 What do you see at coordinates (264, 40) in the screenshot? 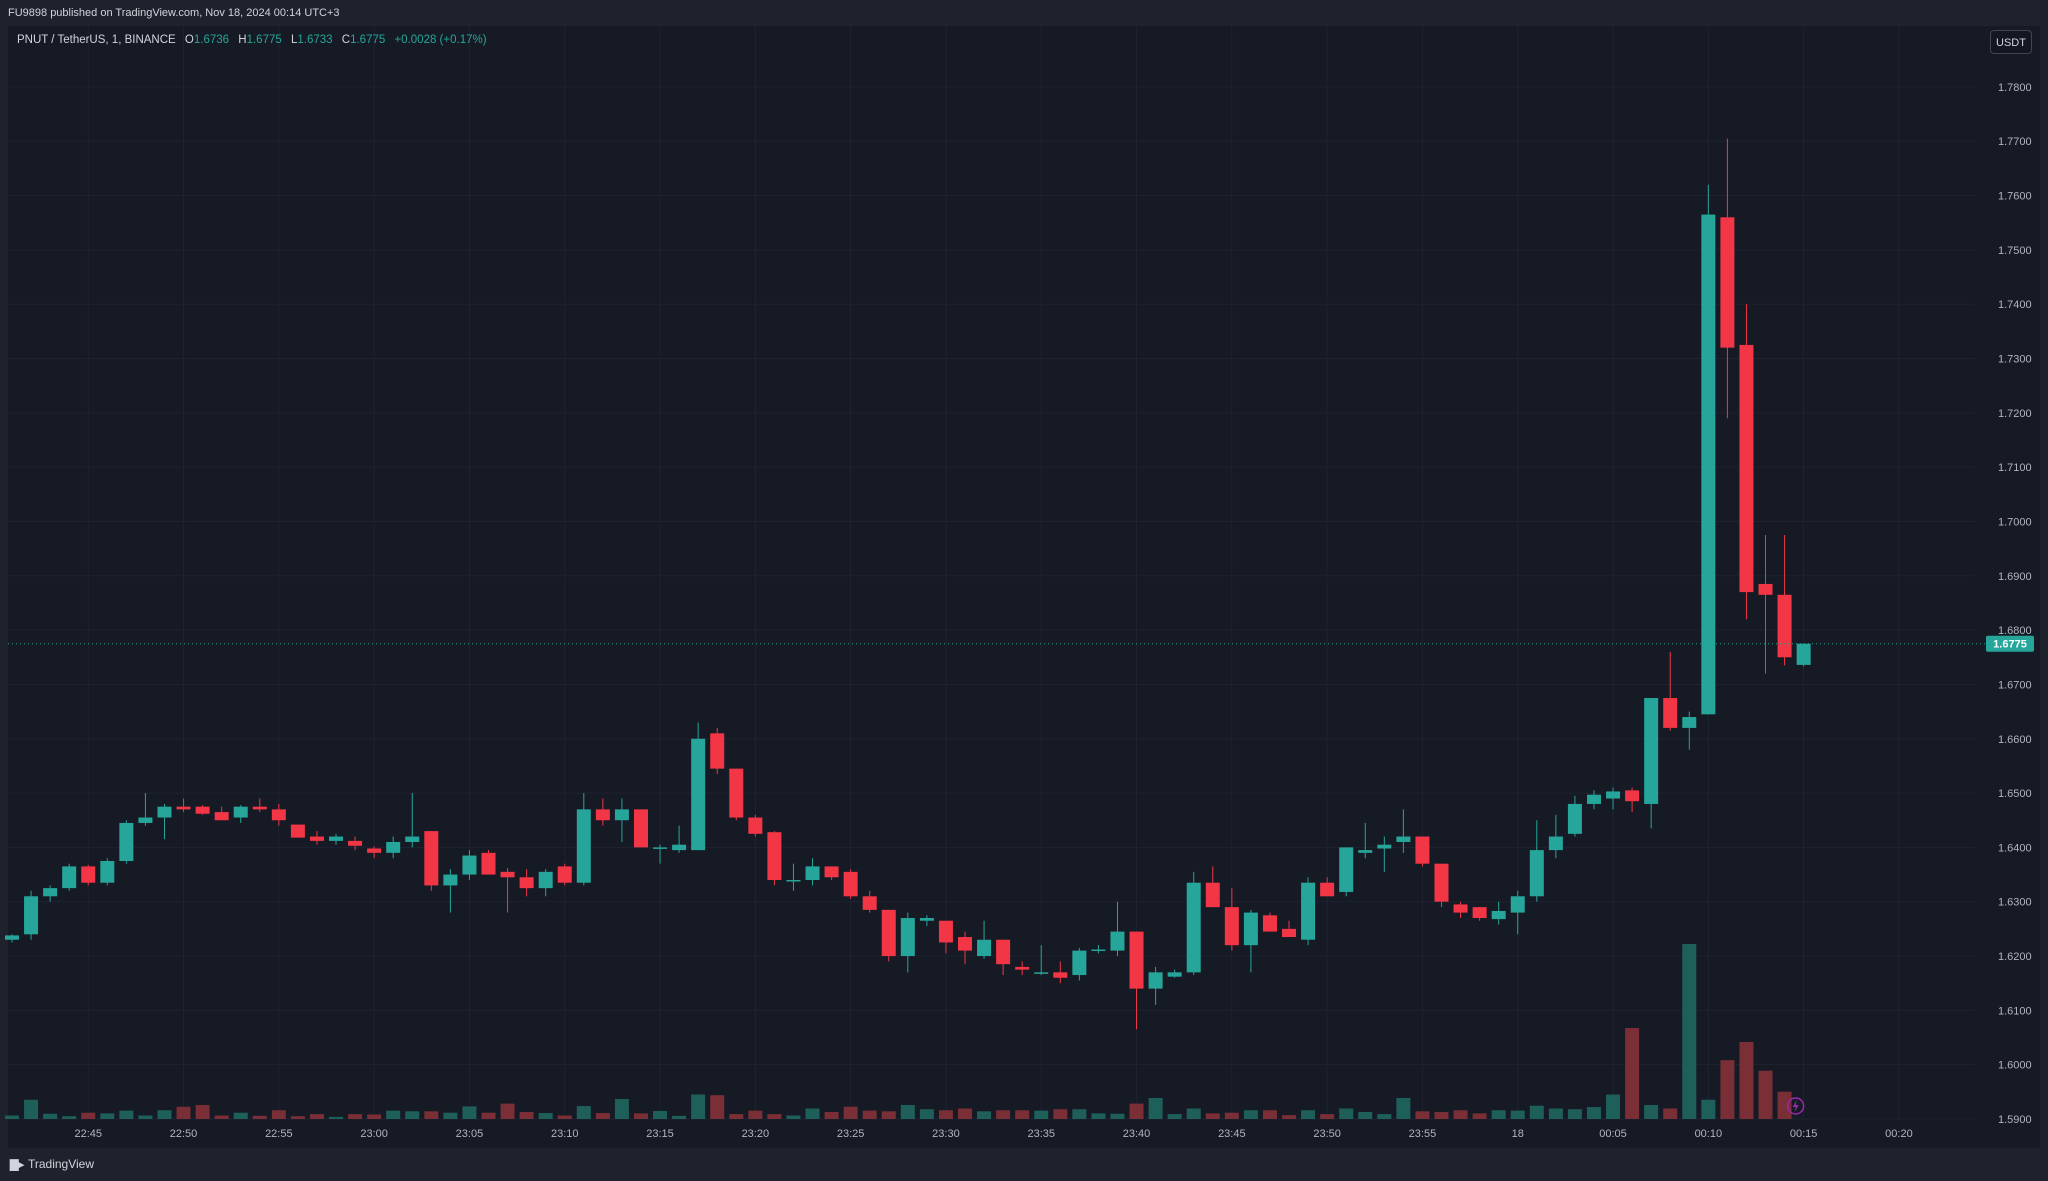
I see `high-value: 1.6775` at bounding box center [264, 40].